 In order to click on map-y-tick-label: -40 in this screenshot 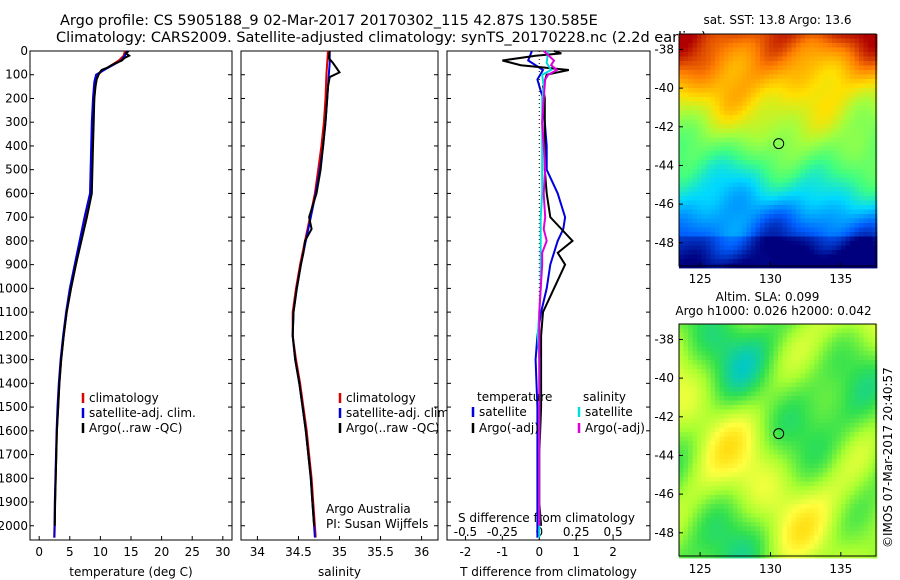, I will do `click(664, 378)`.